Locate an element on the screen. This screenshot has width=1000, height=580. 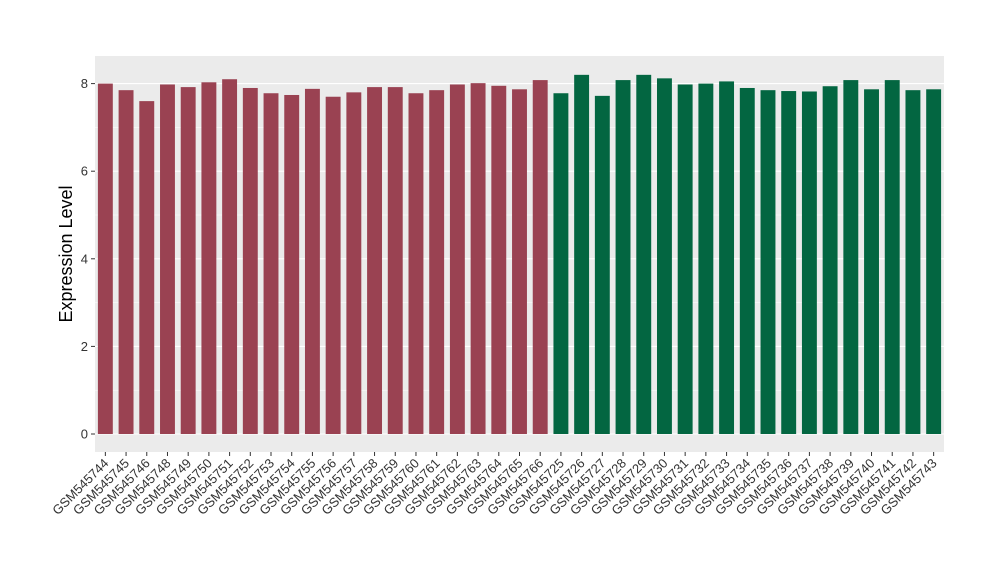
bar-gsm545756 is located at coordinates (333, 265).